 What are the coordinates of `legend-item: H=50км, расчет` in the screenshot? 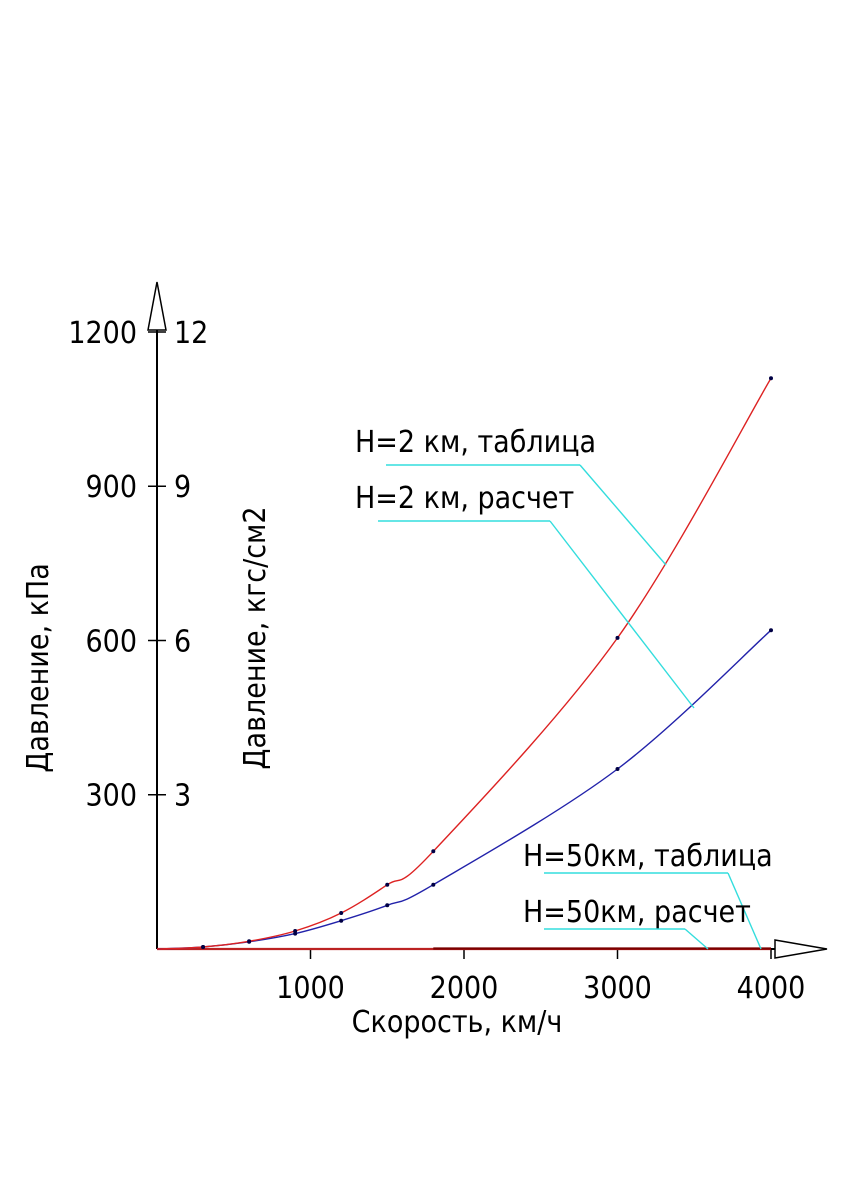 It's located at (637, 922).